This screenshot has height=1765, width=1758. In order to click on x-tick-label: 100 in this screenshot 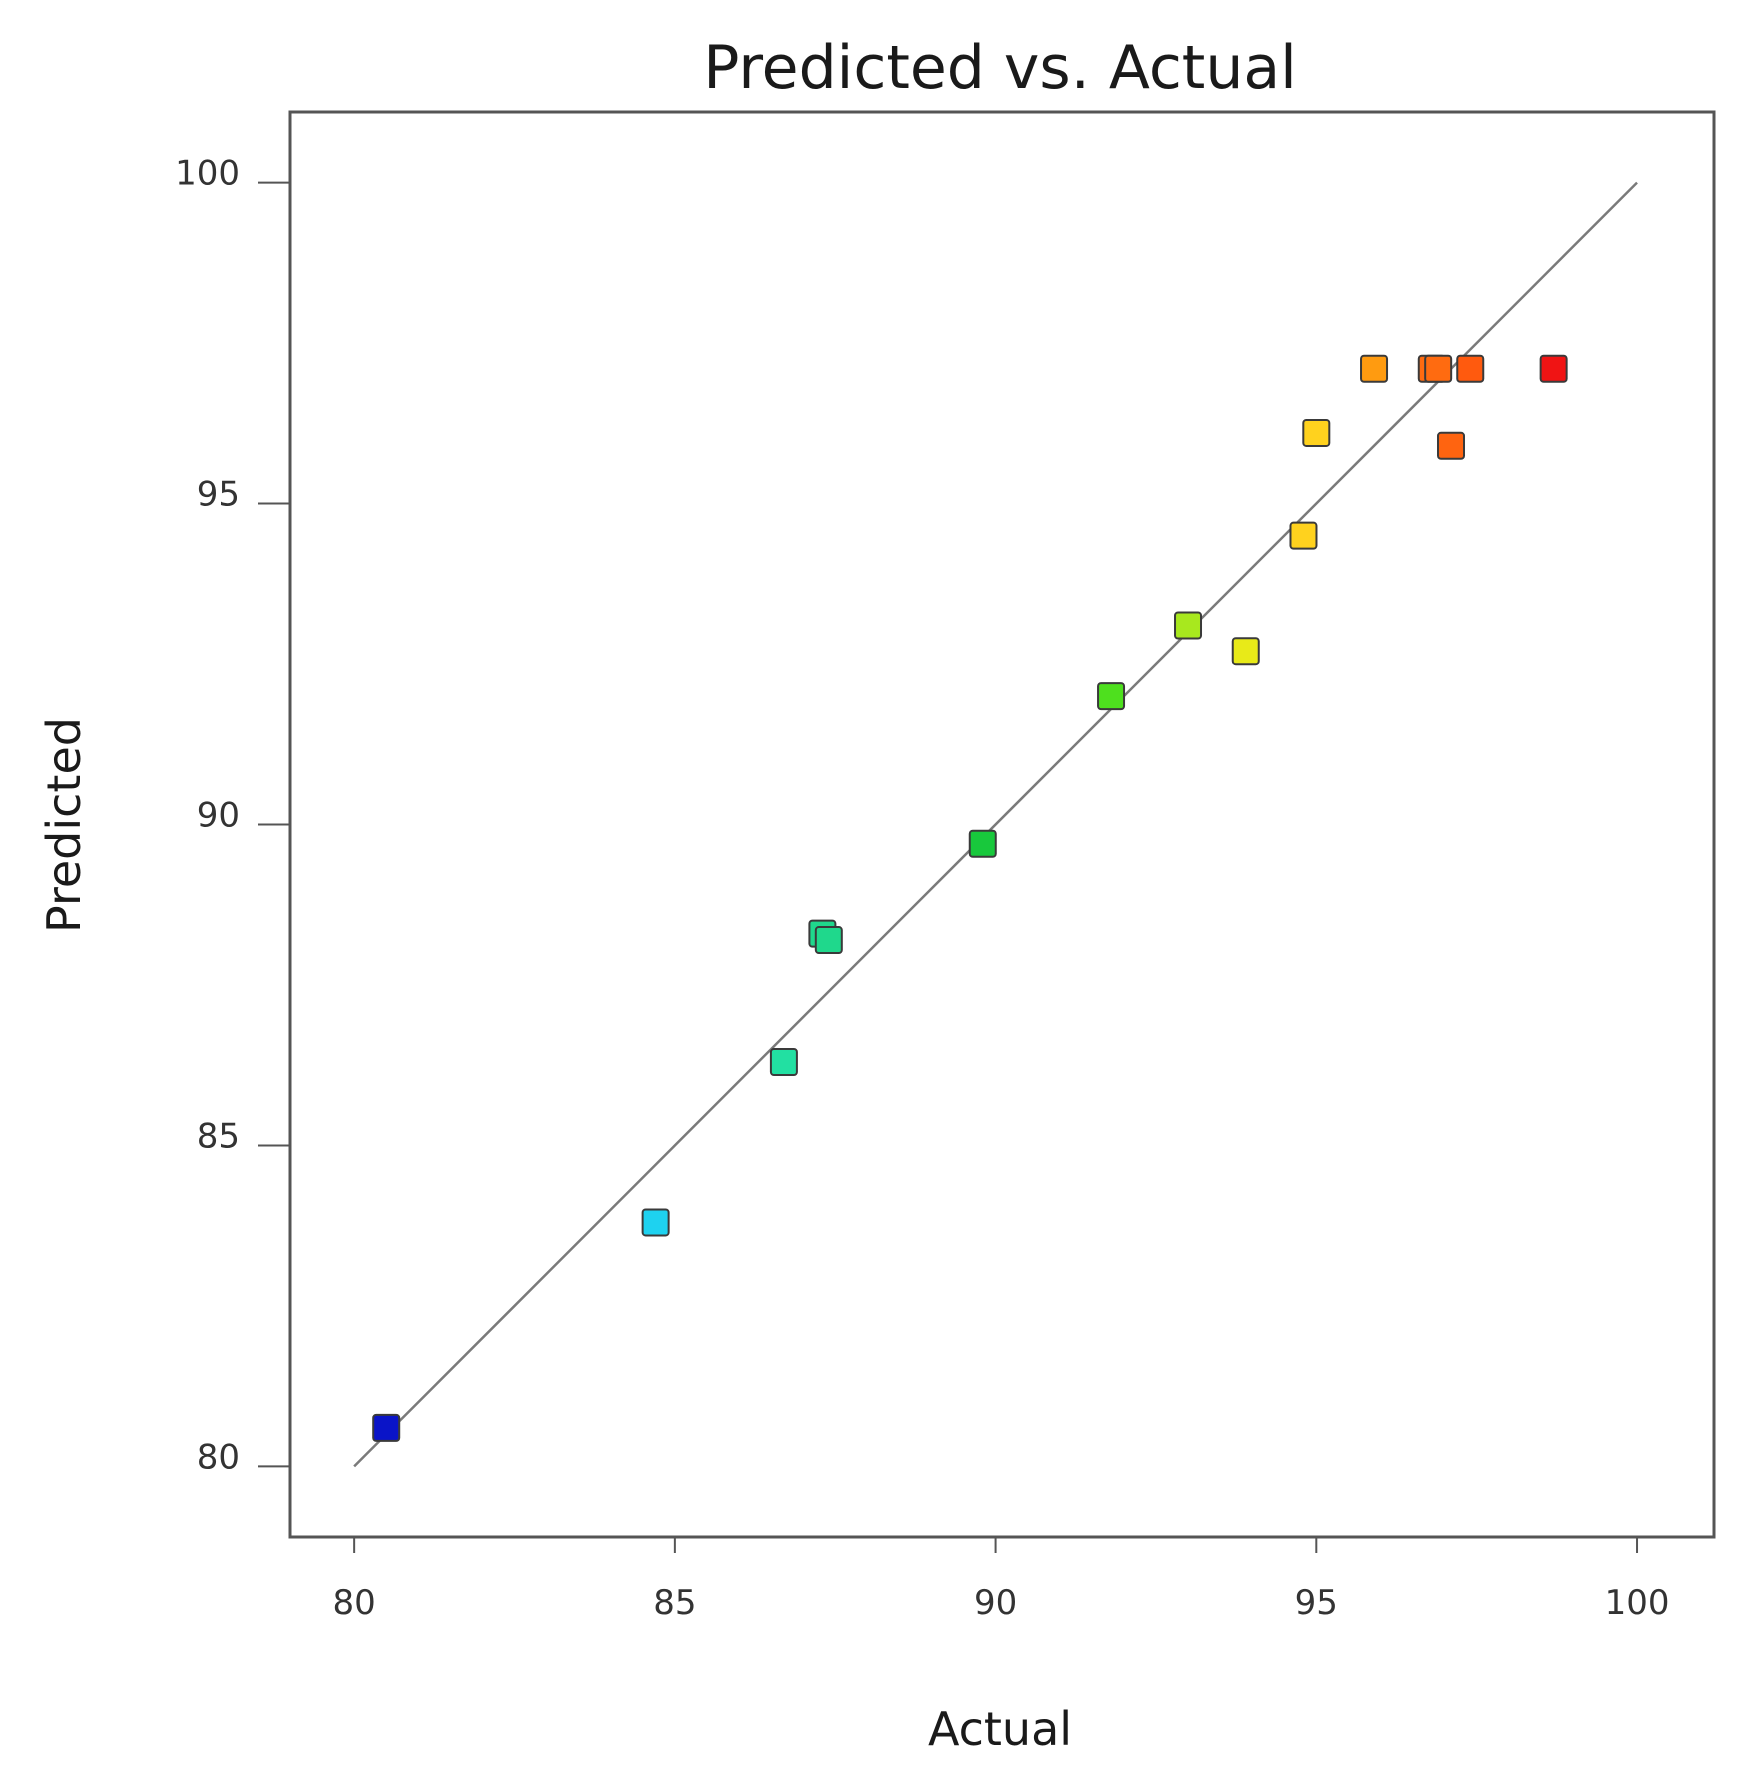, I will do `click(1637, 1603)`.